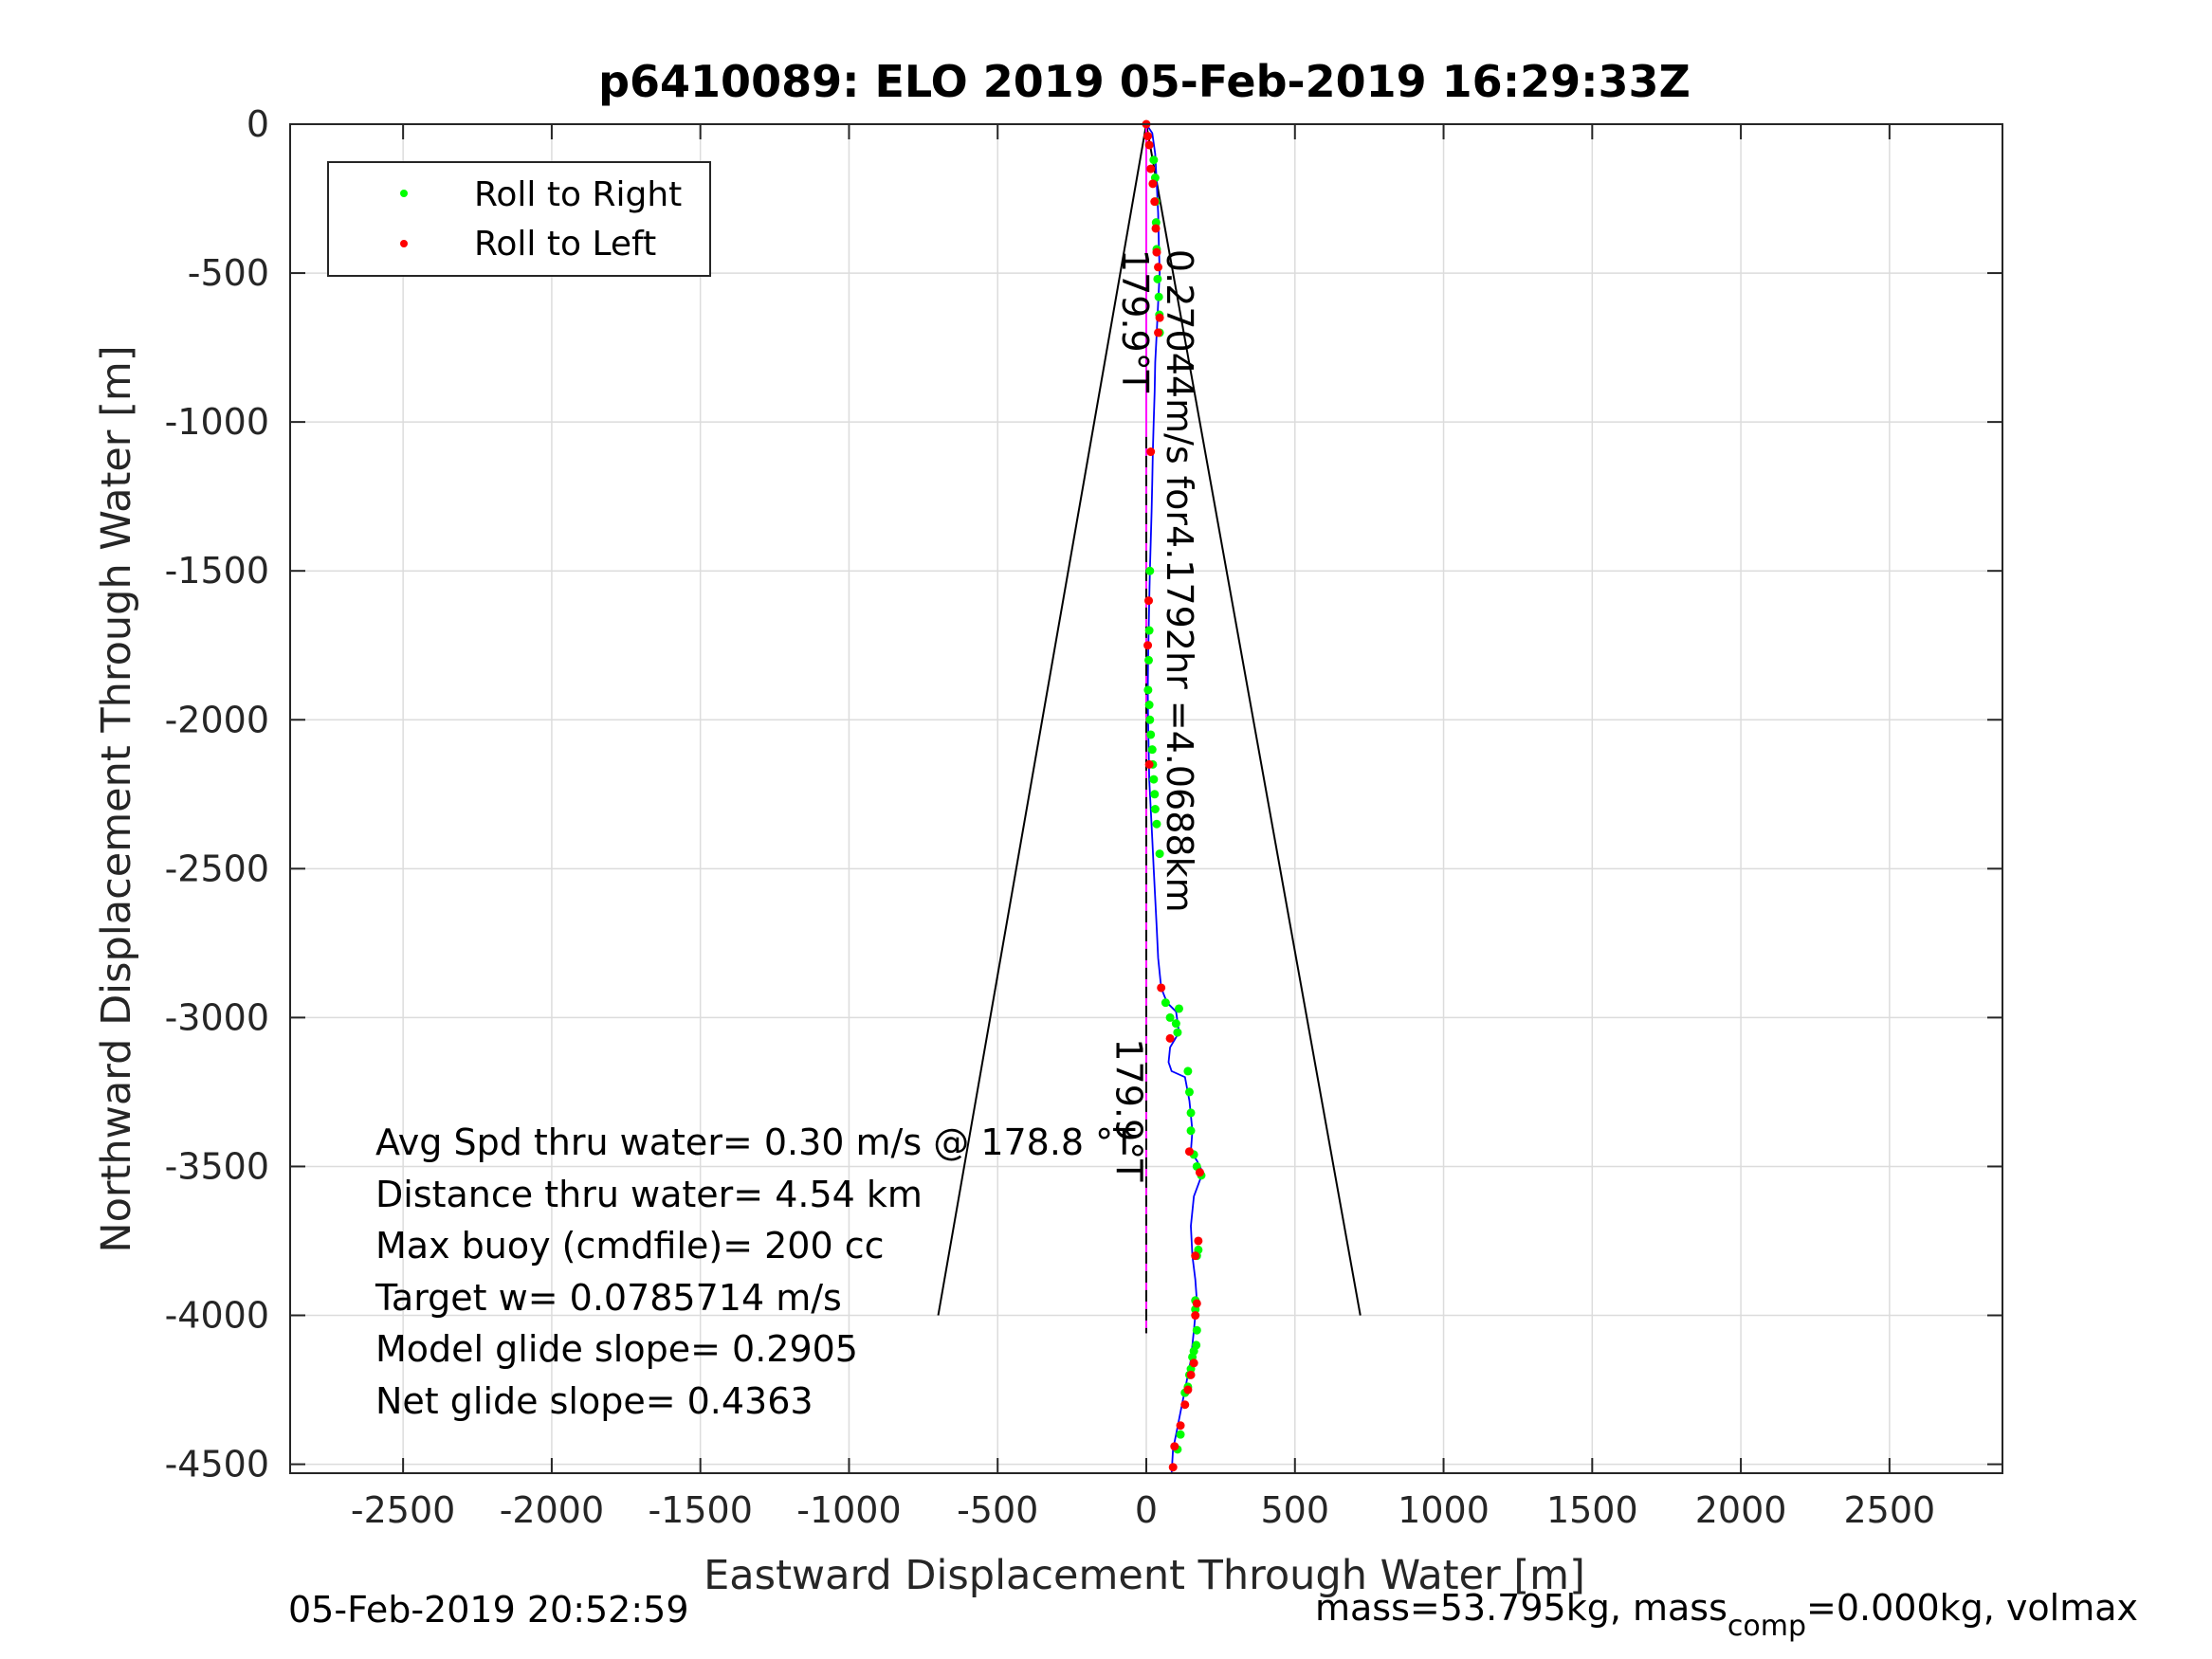  I want to click on x-tick-label: 0, so click(1146, 1510).